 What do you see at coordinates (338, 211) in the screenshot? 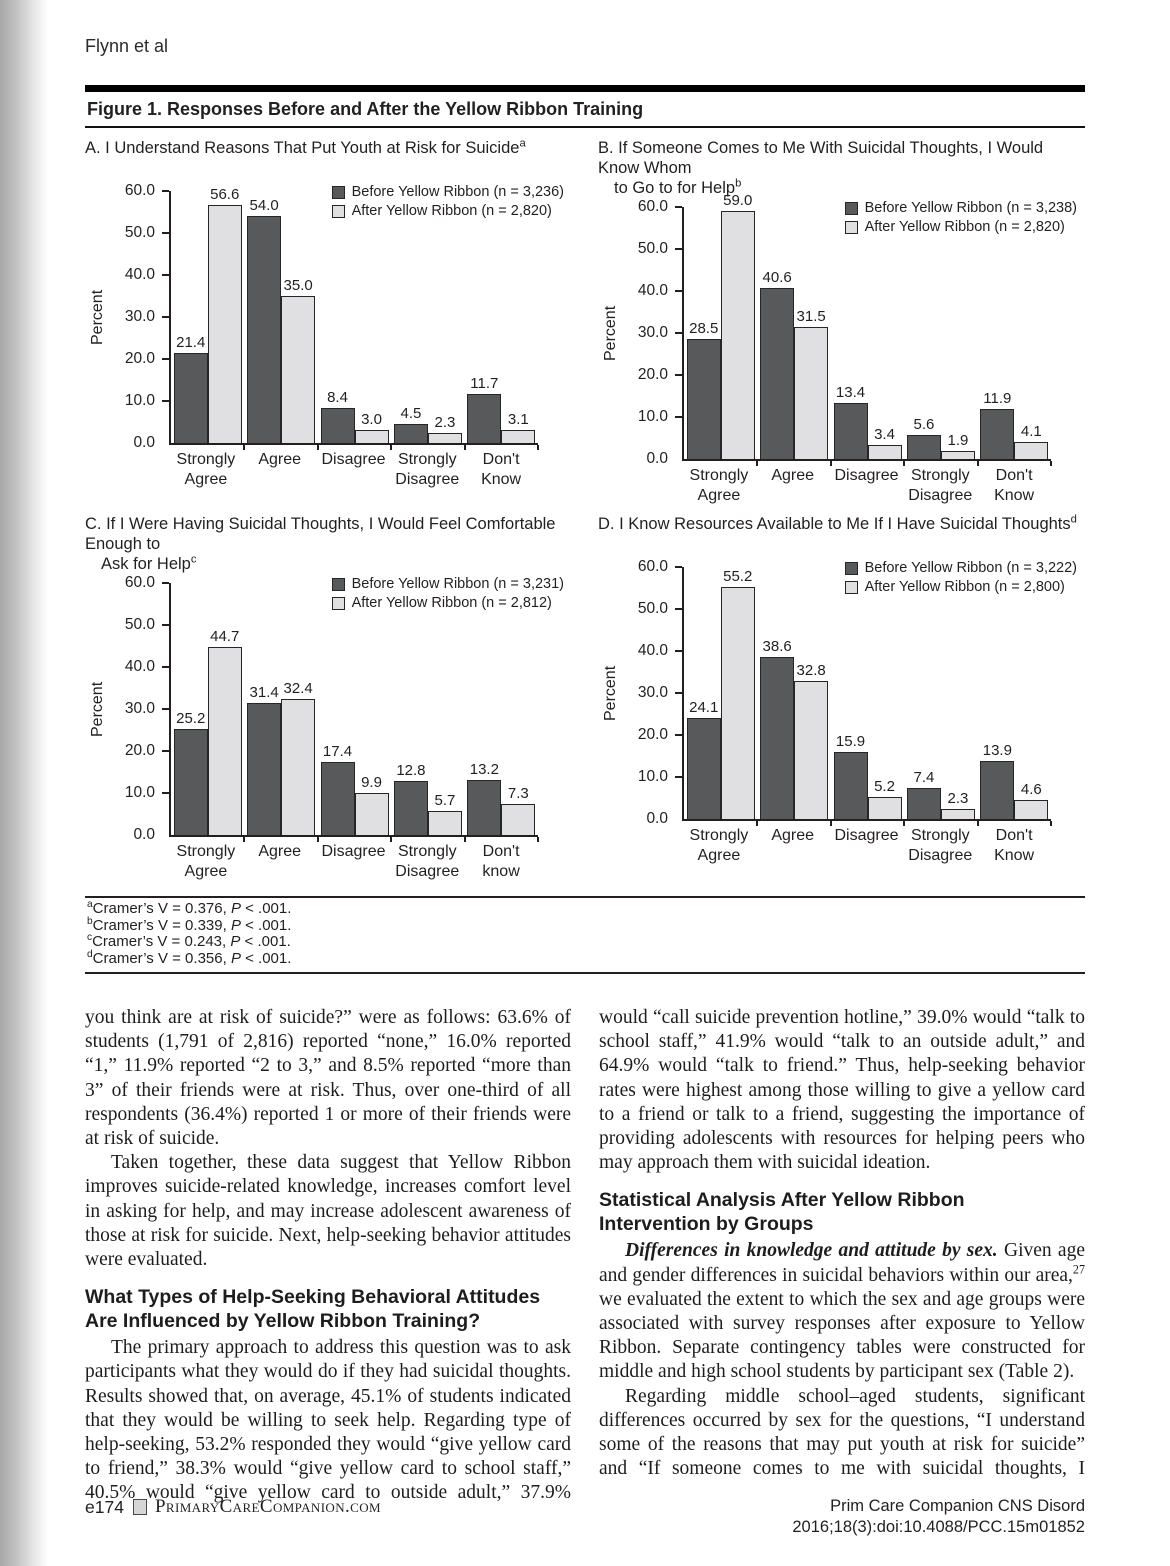
I see `legend-swatch-after` at bounding box center [338, 211].